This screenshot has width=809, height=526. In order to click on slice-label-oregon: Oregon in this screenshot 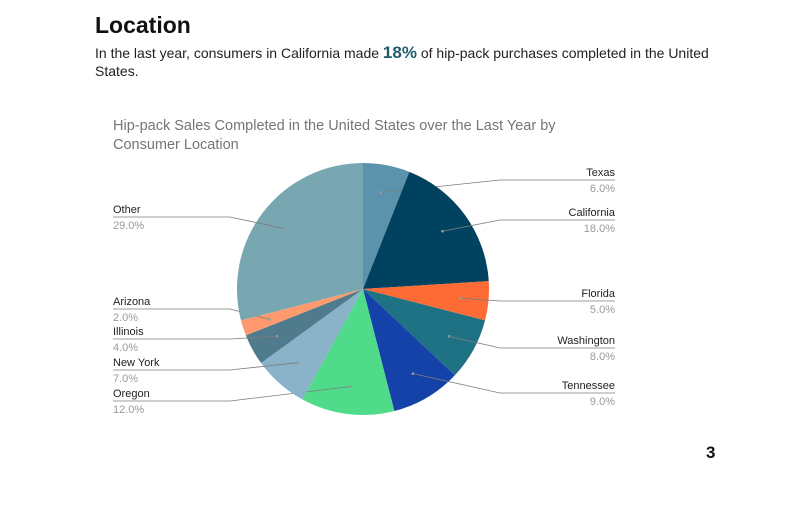, I will do `click(131, 394)`.